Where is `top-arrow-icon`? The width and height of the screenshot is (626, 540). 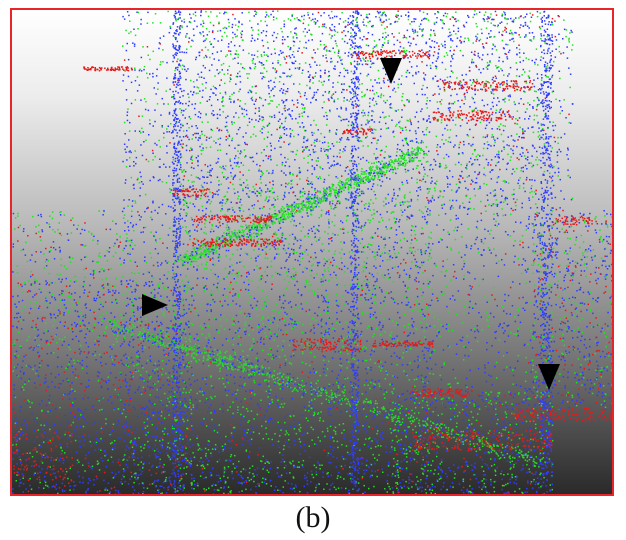
top-arrow-icon is located at coordinates (391, 71).